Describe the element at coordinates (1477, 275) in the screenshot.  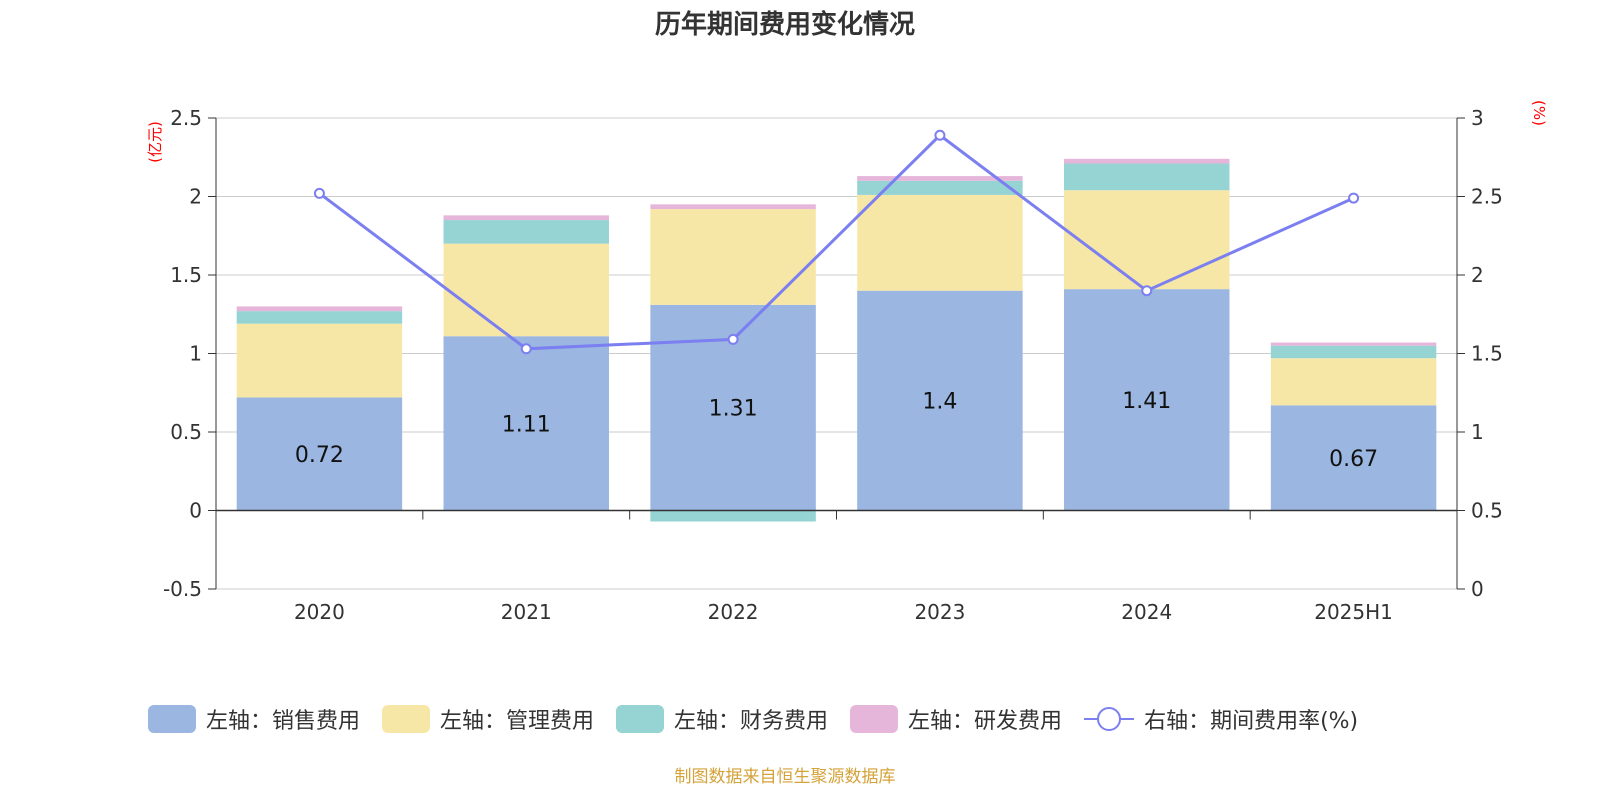
I see `right-tick-label: 2` at that location.